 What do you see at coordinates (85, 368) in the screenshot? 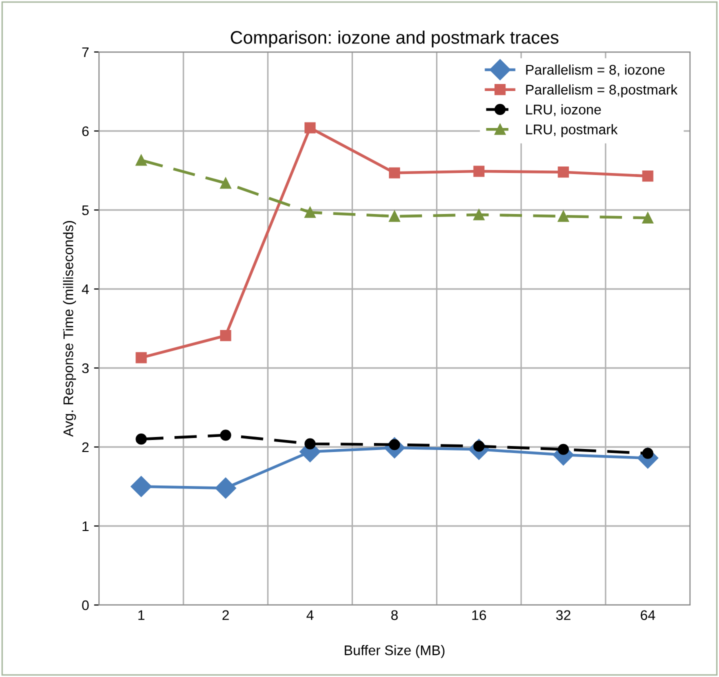
I see `y-tick-label: 3` at bounding box center [85, 368].